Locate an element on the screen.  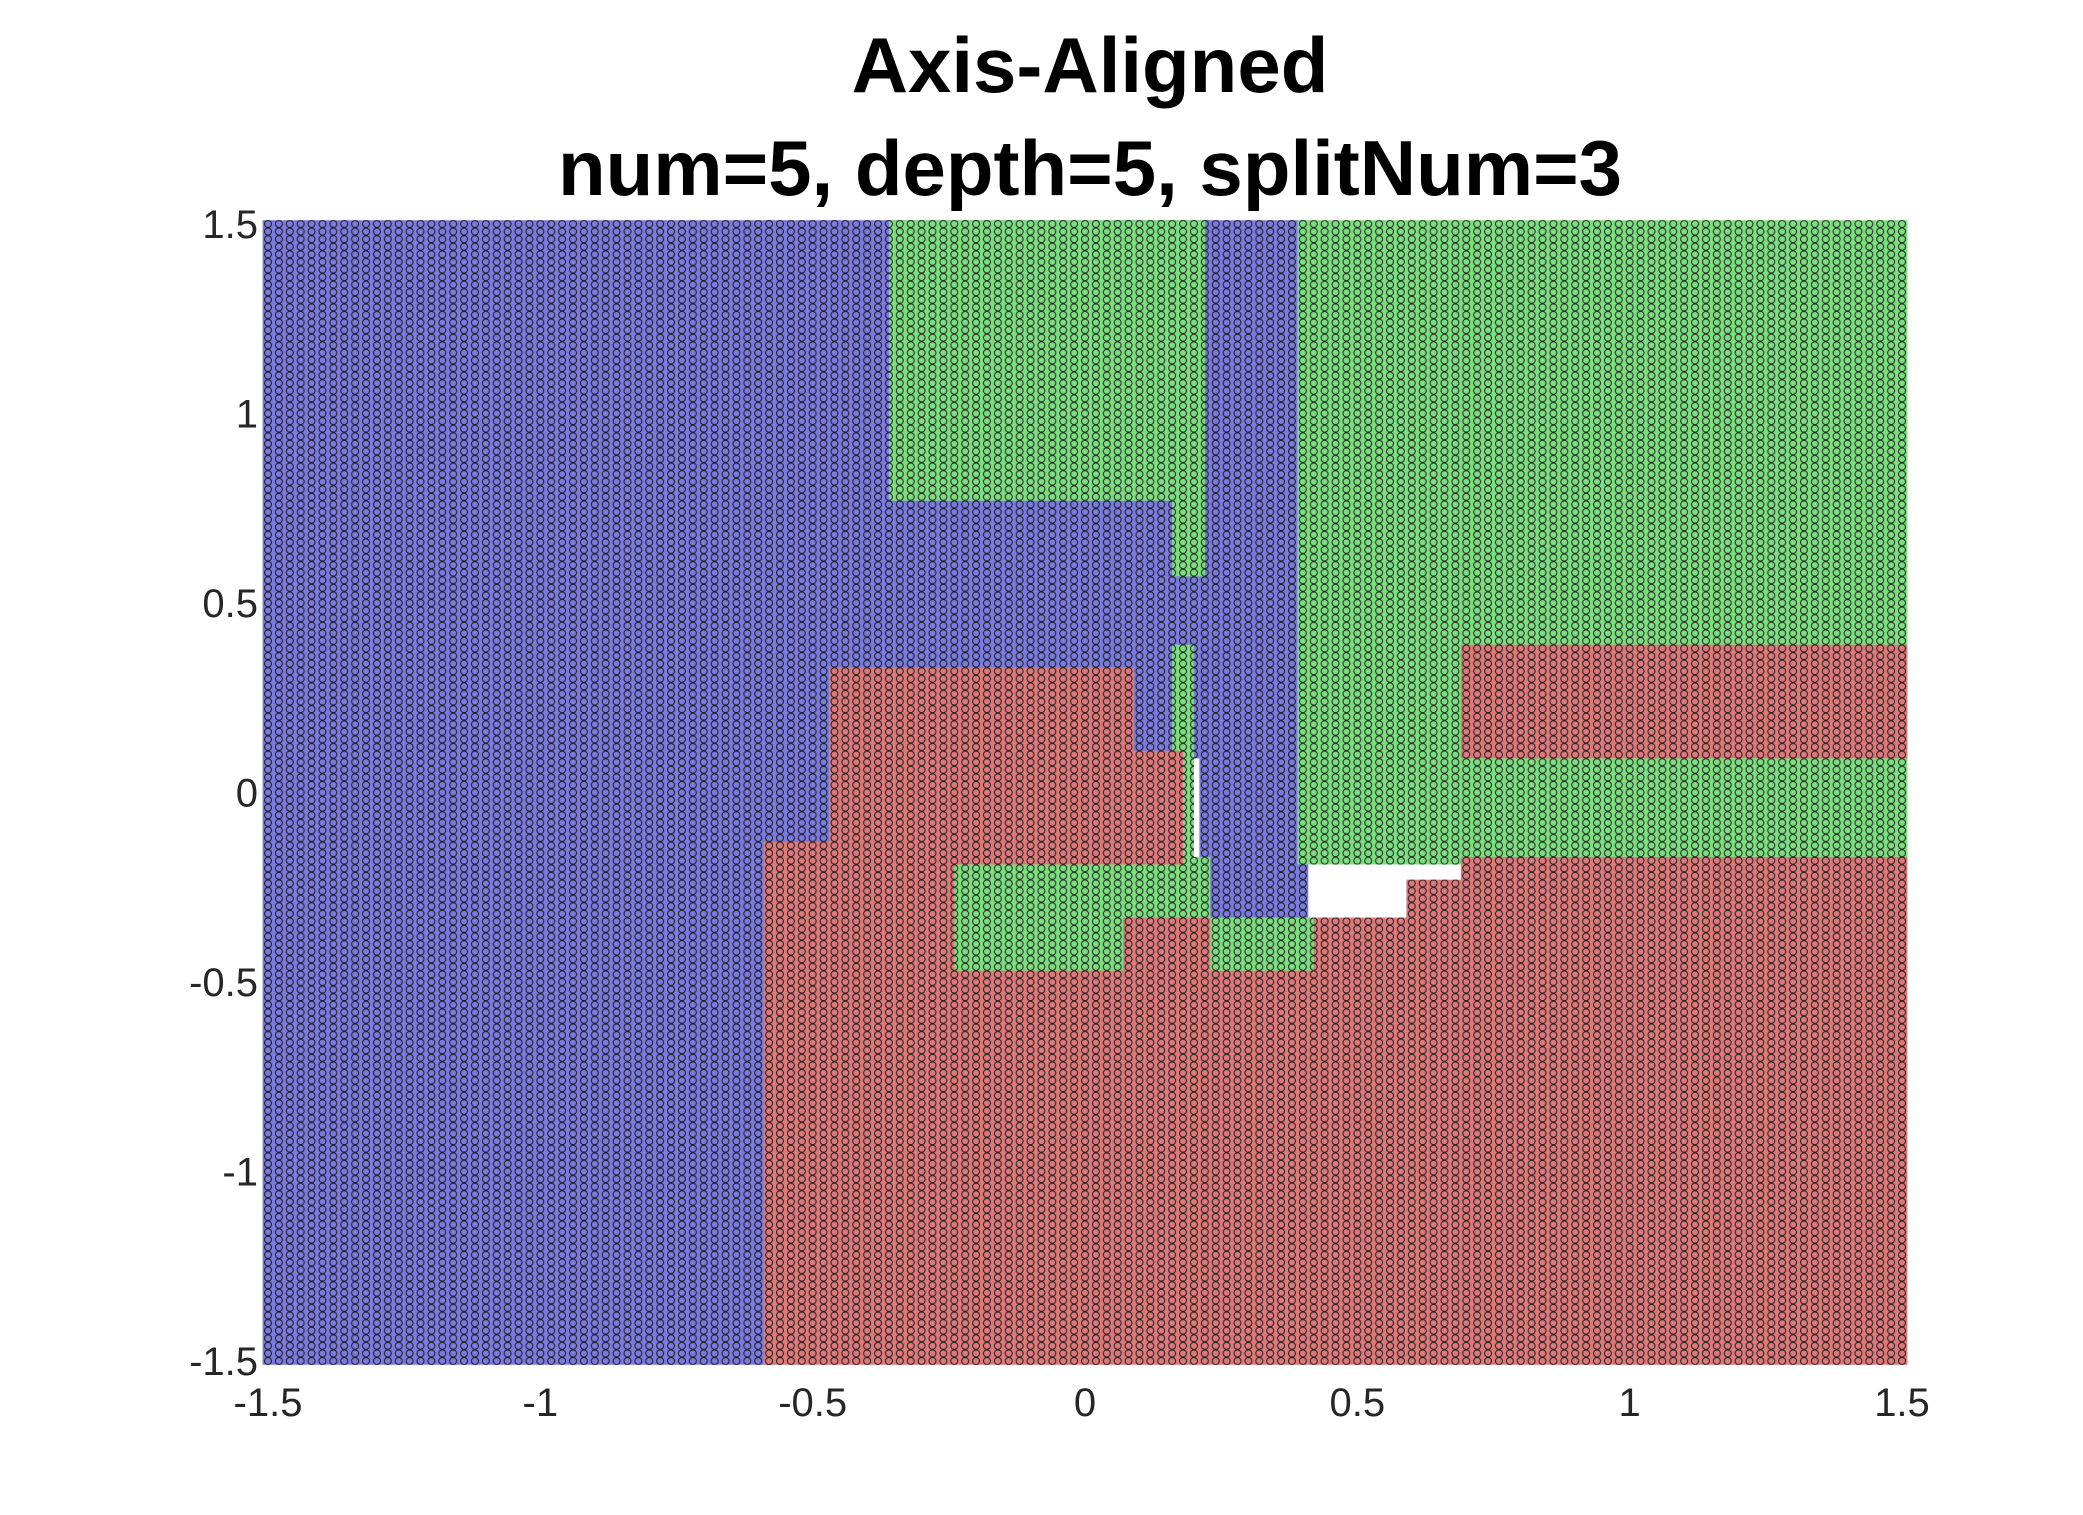
y-tick-label: 1.5 is located at coordinates (230, 225).